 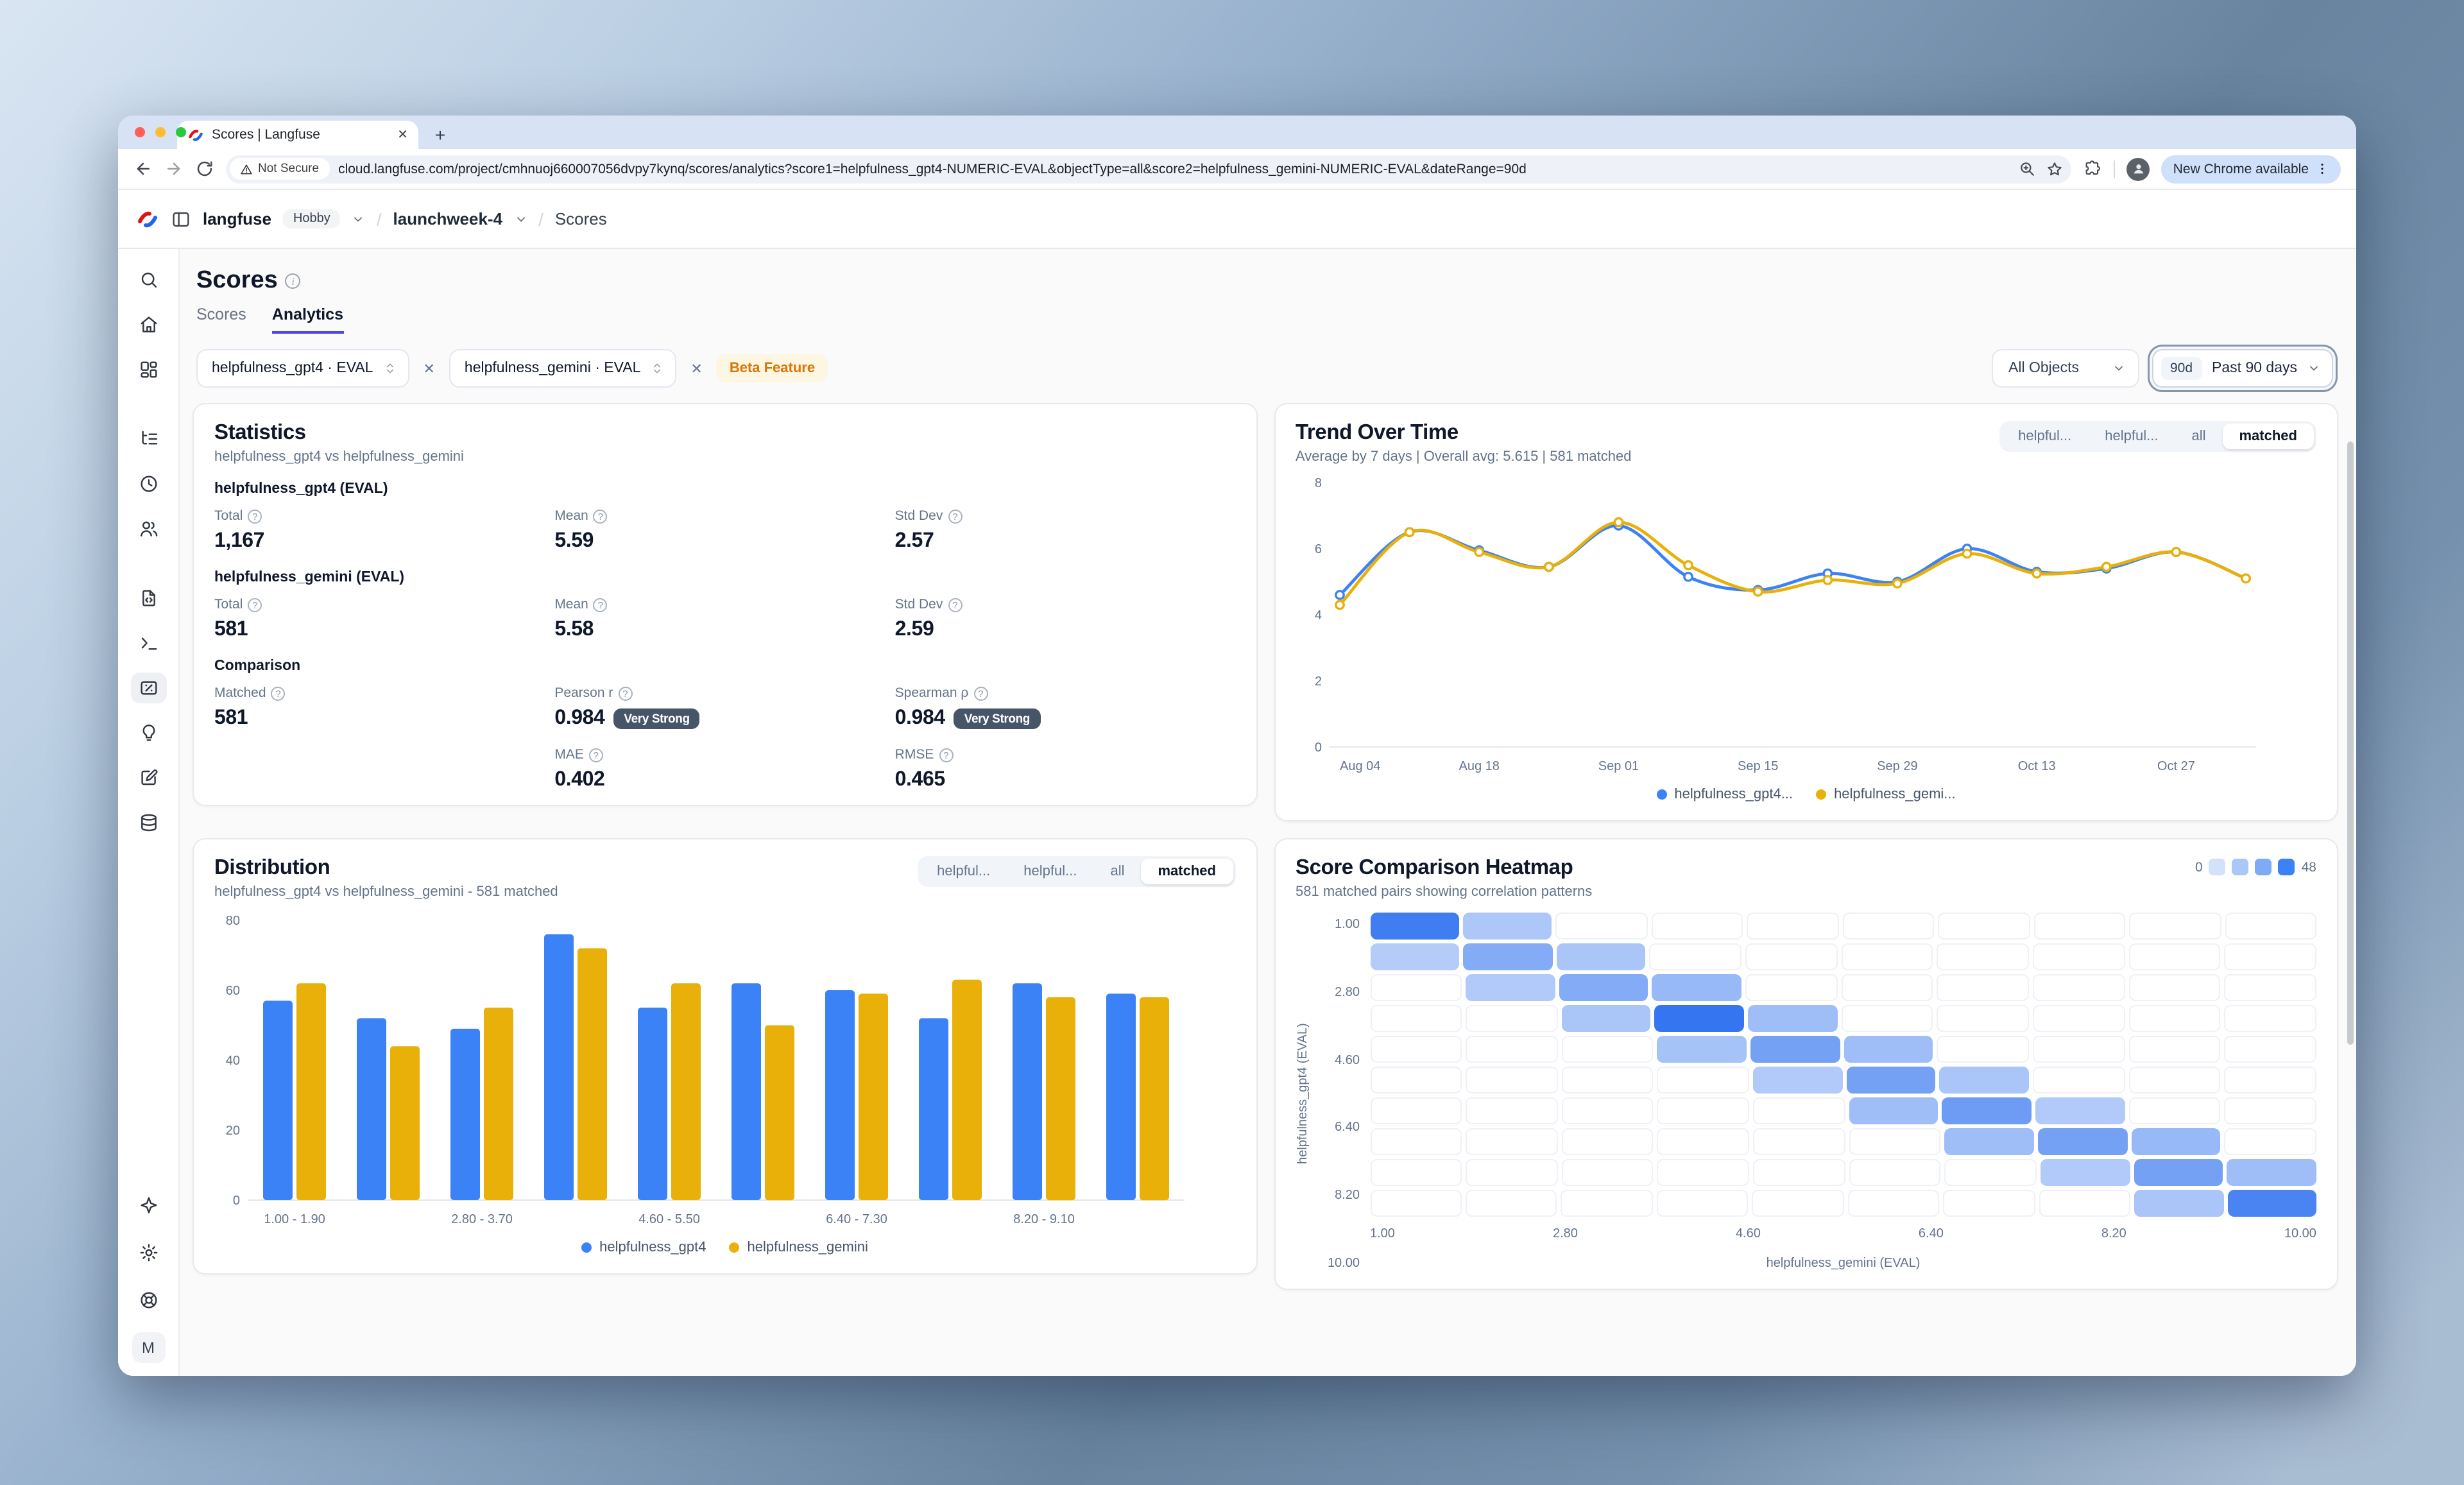 What do you see at coordinates (2242, 368) in the screenshot?
I see `date-range-select: 90d Past 90 days` at bounding box center [2242, 368].